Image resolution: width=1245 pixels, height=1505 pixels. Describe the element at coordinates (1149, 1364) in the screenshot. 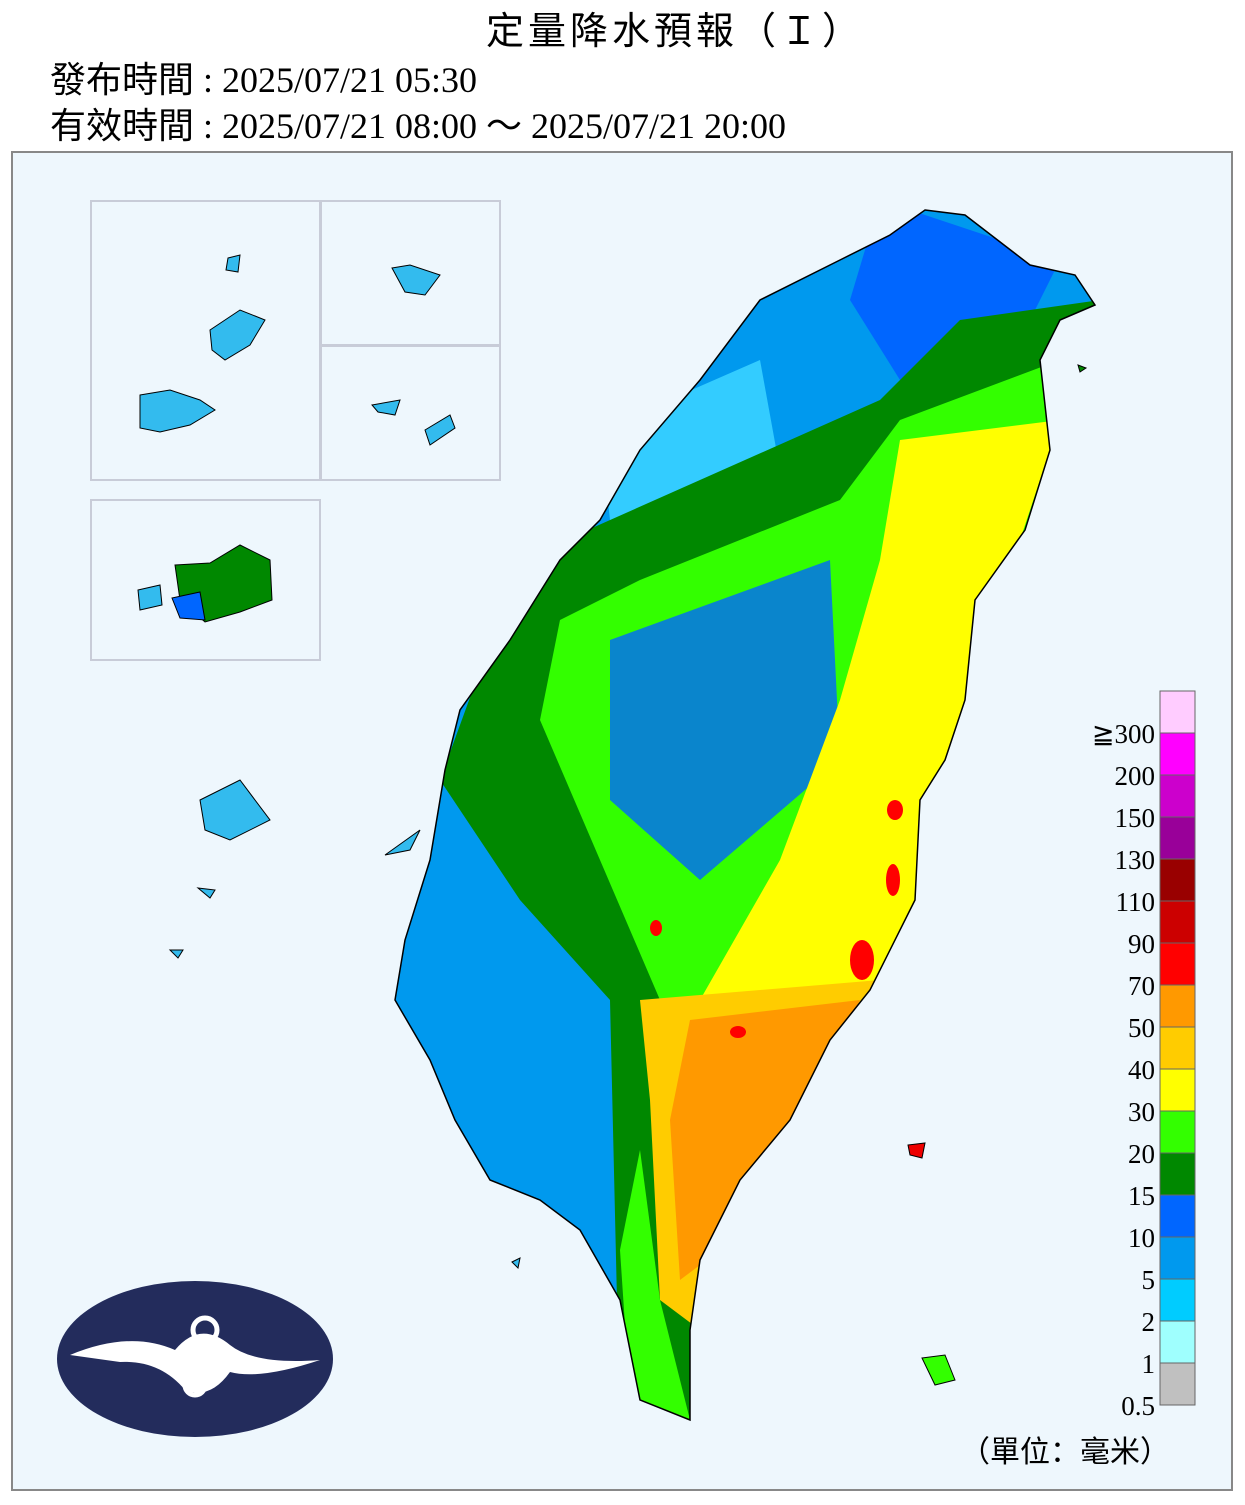

I see `legend-label: 1` at that location.